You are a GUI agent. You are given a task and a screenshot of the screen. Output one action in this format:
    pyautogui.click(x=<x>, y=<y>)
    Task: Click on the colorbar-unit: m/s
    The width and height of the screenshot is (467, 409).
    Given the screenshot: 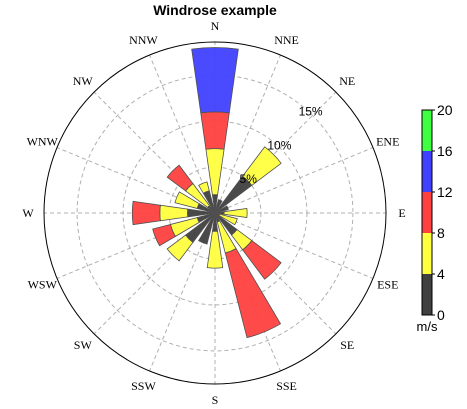 What is the action you would take?
    pyautogui.click(x=427, y=326)
    